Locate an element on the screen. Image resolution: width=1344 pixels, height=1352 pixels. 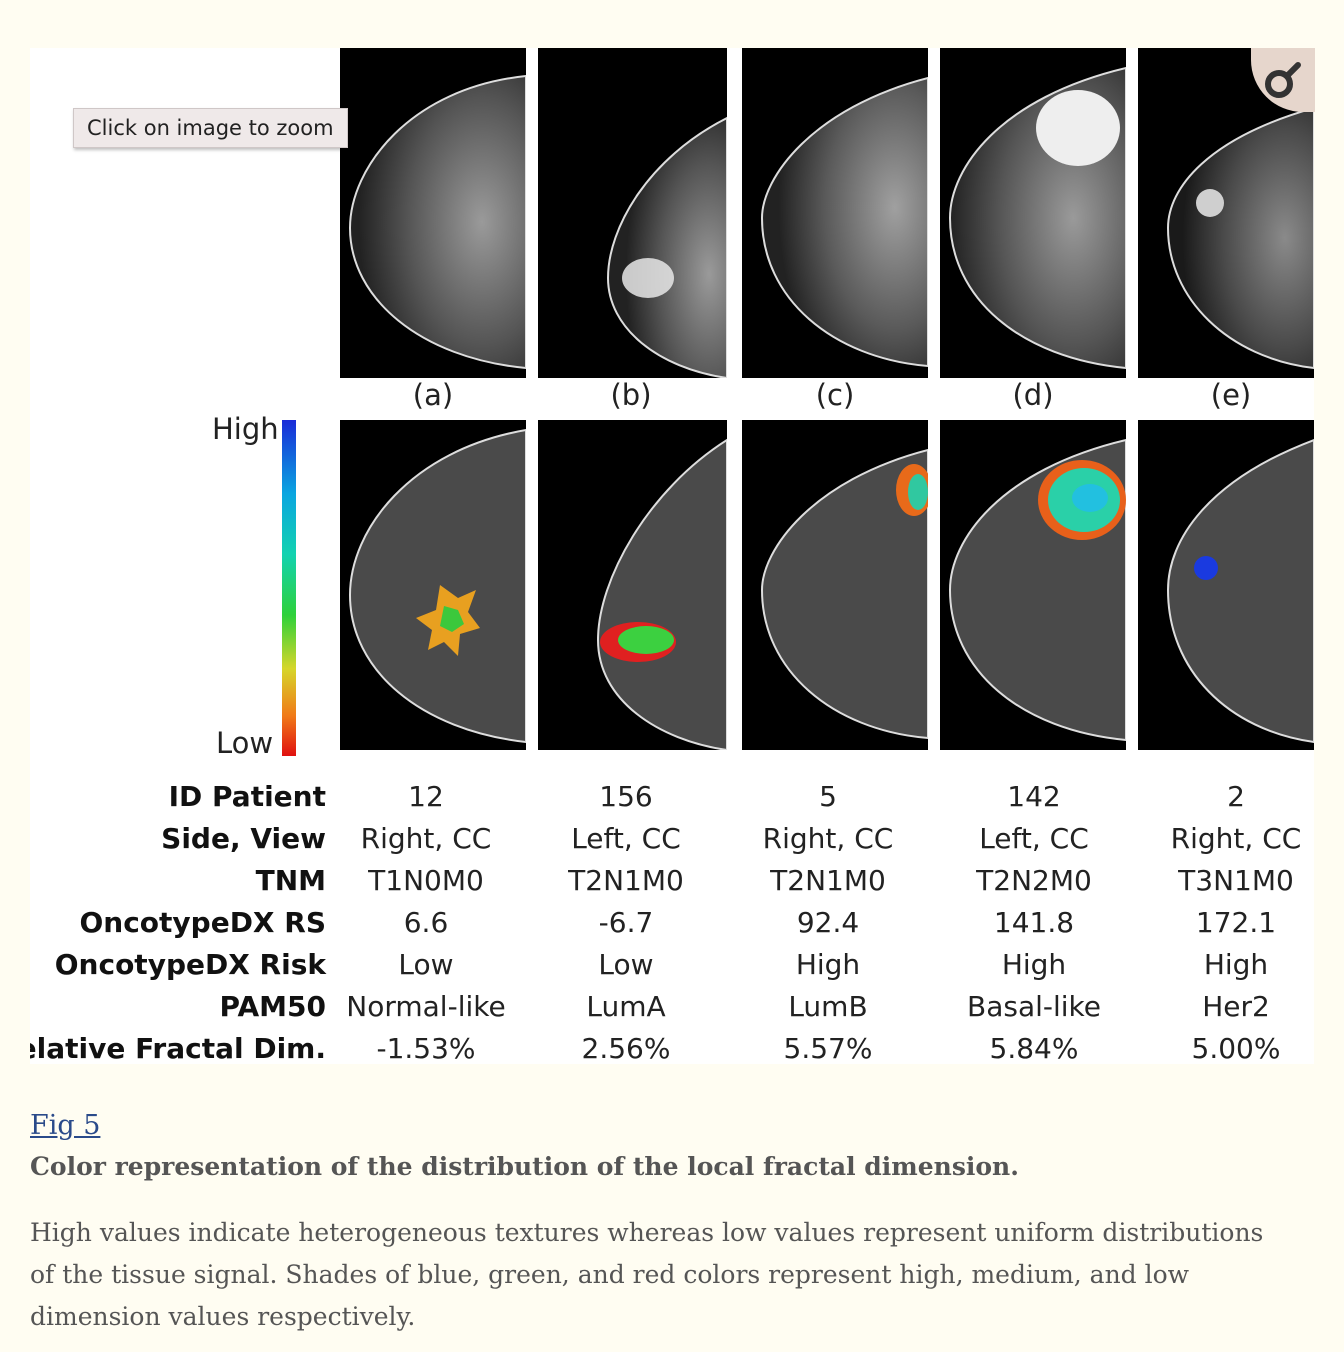
mammogram-d-colormap is located at coordinates (1033, 585).